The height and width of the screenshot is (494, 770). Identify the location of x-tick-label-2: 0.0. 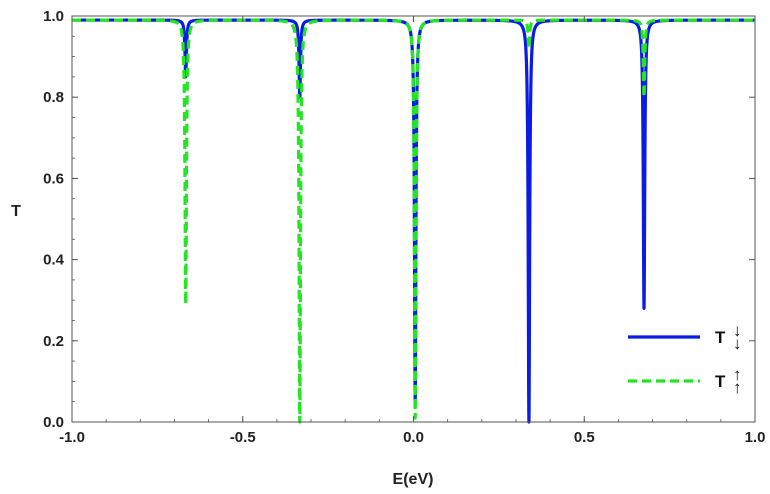
(413, 437).